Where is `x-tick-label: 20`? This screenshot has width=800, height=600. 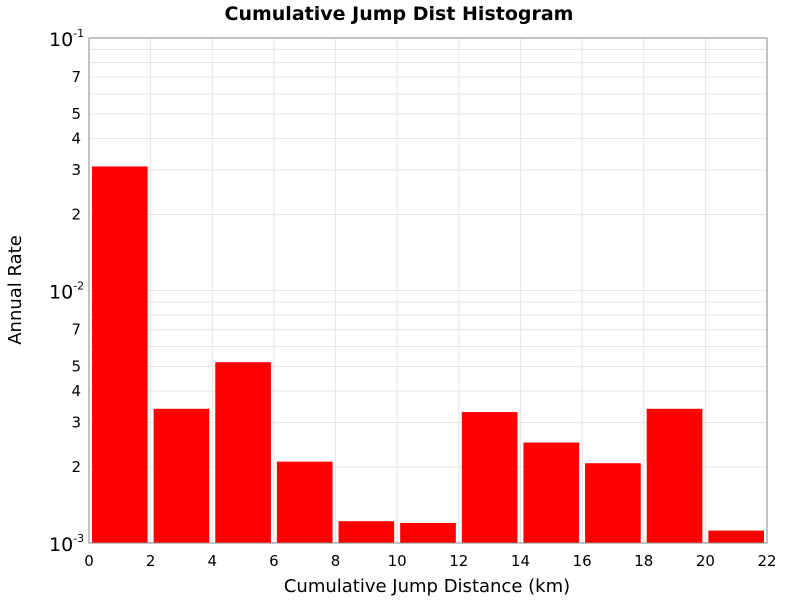
x-tick-label: 20 is located at coordinates (705, 561).